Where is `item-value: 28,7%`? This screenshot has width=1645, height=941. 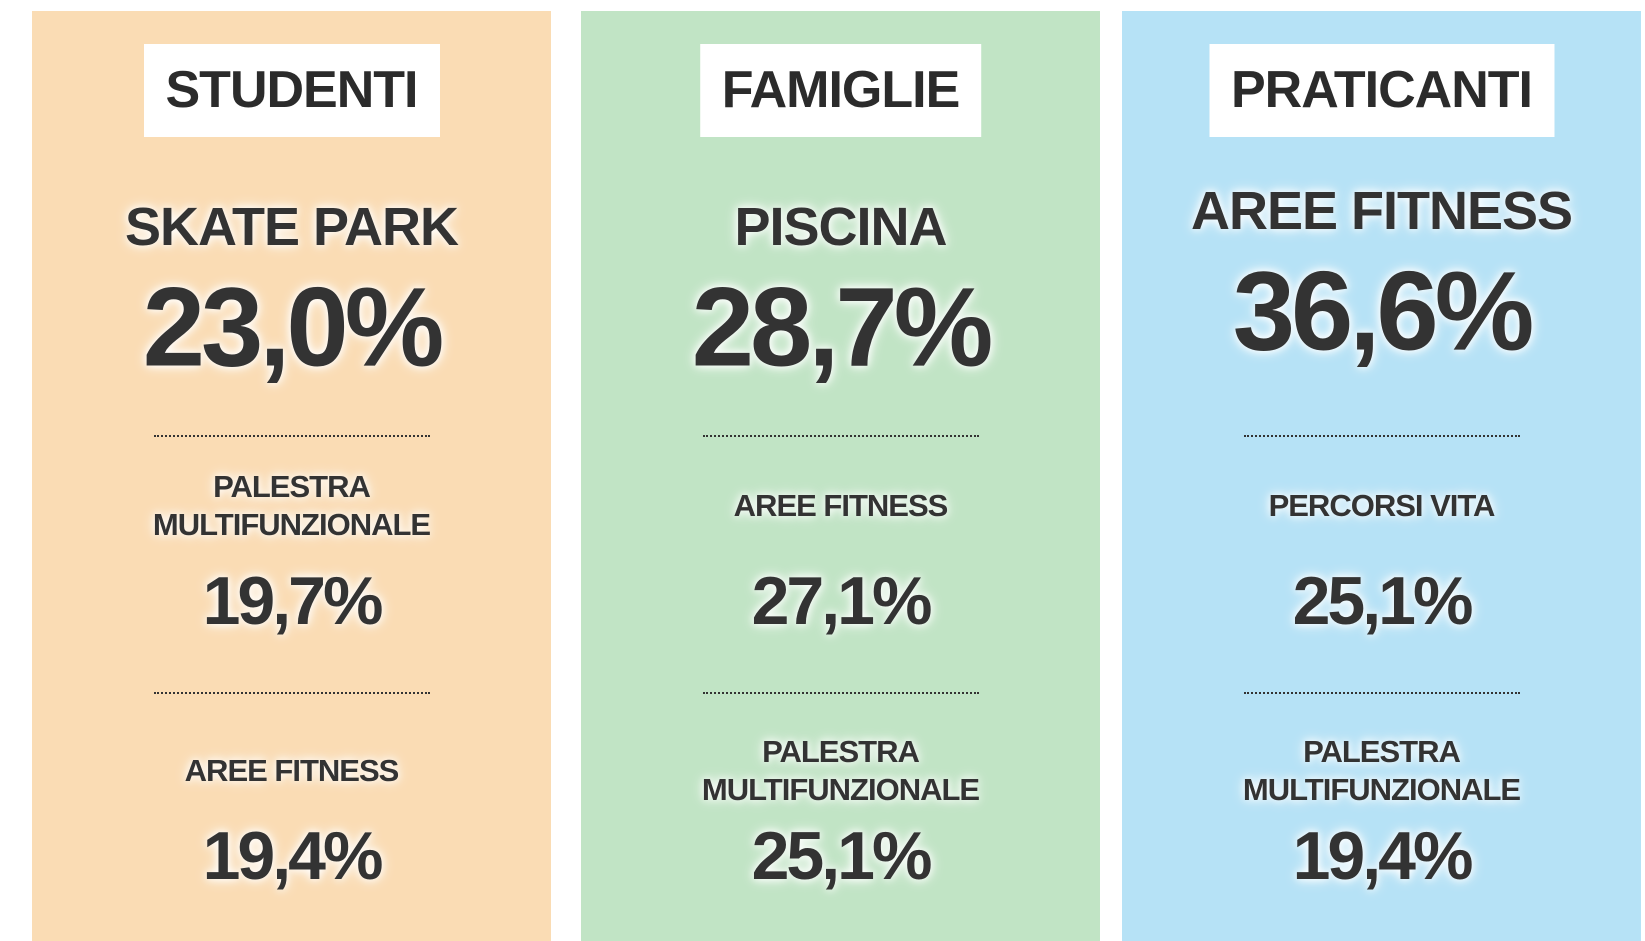 item-value: 28,7% is located at coordinates (842, 327).